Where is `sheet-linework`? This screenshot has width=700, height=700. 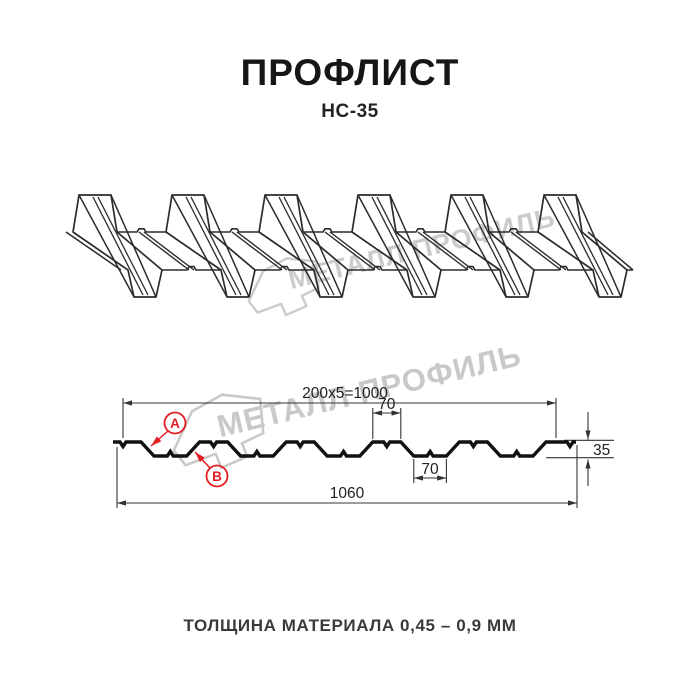 sheet-linework is located at coordinates (349, 246).